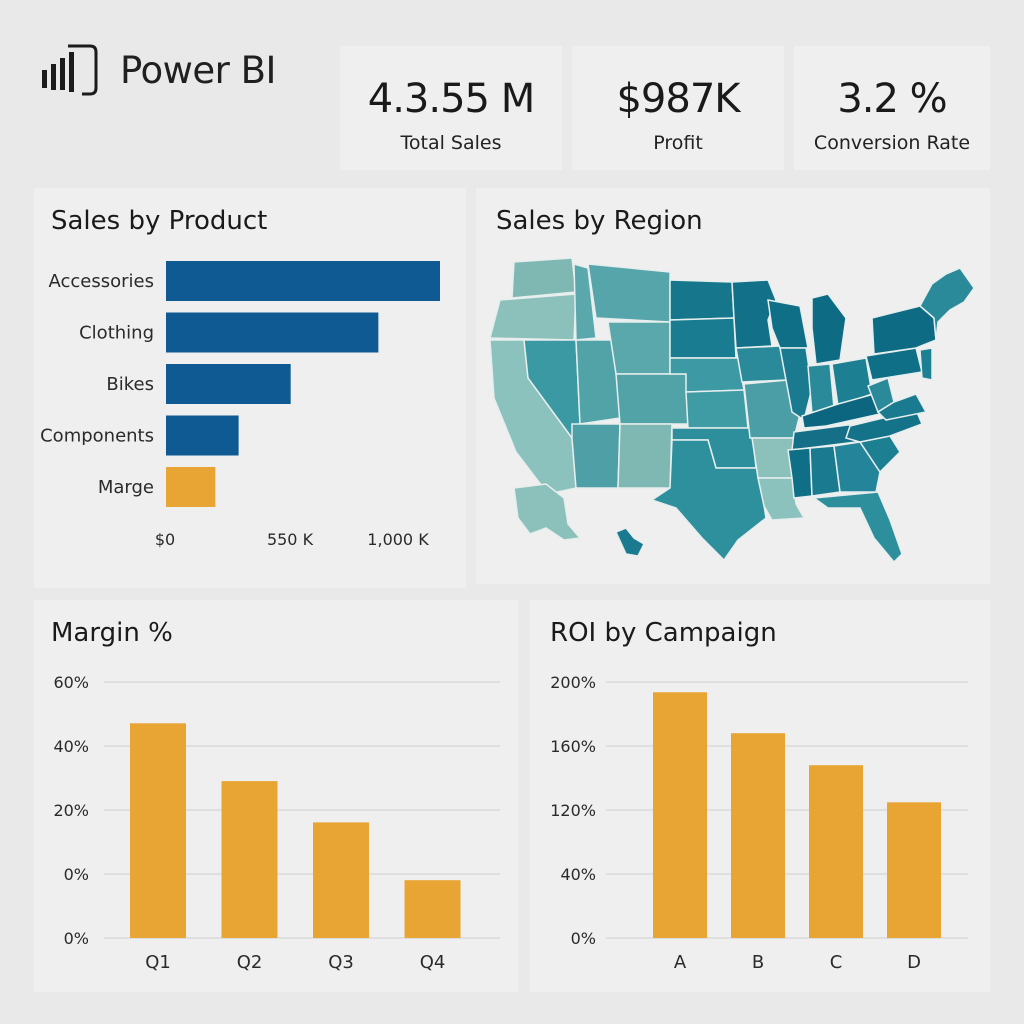 The height and width of the screenshot is (1024, 1024). Describe the element at coordinates (680, 962) in the screenshot. I see `category-label: A` at that location.